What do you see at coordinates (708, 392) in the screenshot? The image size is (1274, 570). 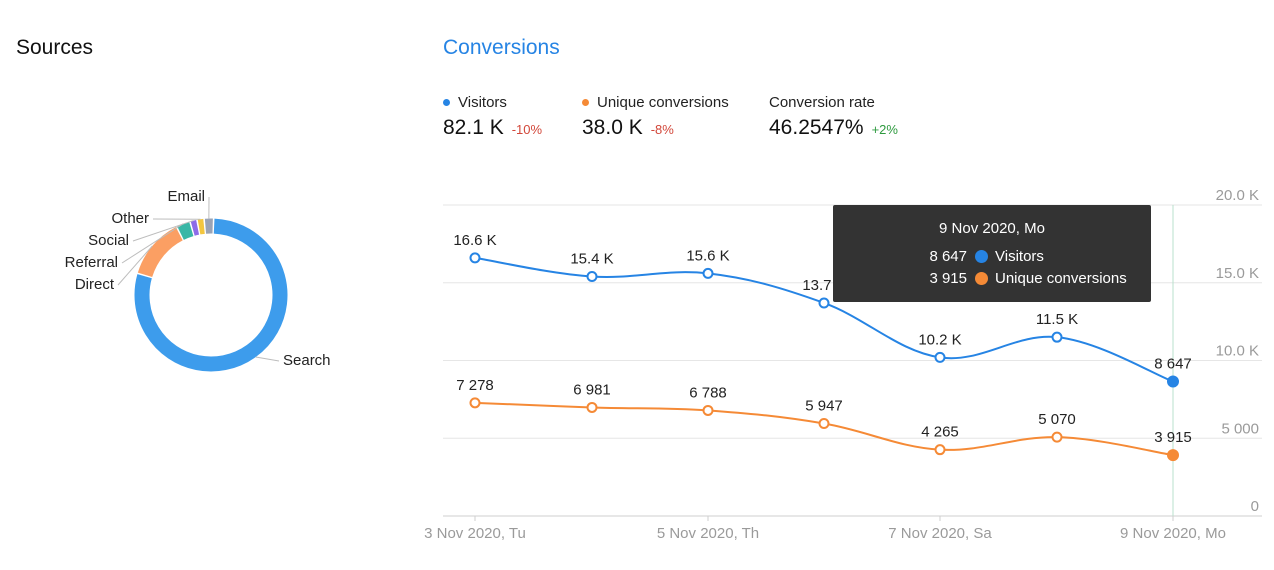 I see `data-label: 6 788` at bounding box center [708, 392].